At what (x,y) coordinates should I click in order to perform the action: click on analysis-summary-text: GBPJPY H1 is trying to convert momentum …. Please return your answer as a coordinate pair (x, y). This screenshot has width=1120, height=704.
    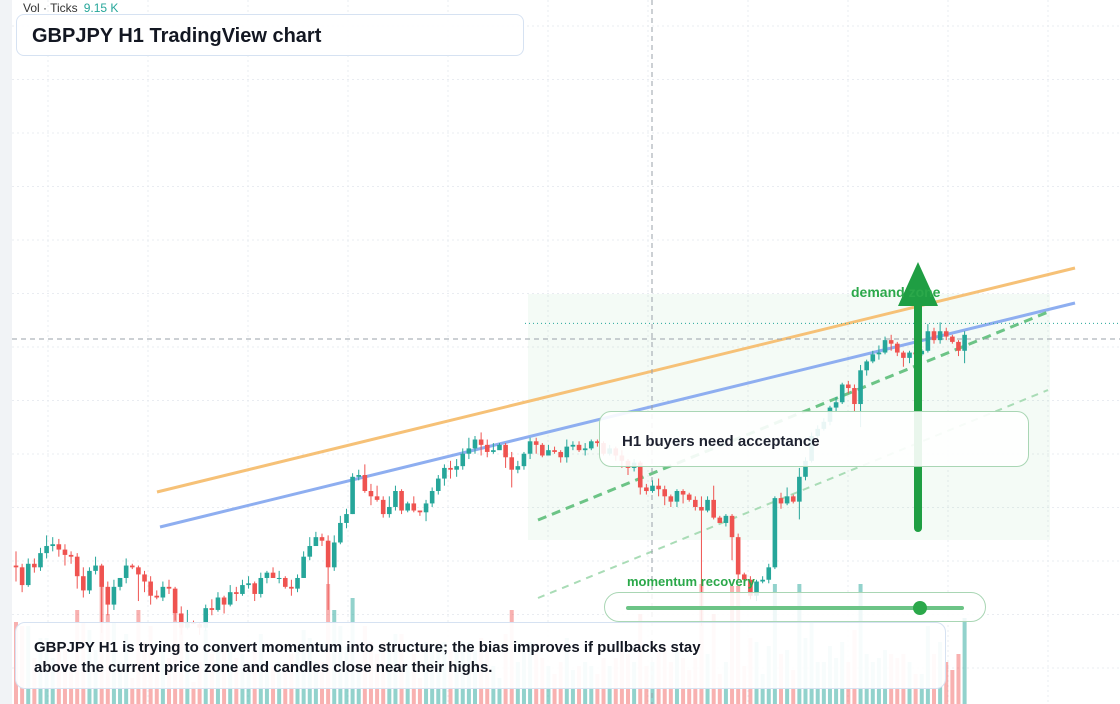
    Looking at the image, I should click on (367, 657).